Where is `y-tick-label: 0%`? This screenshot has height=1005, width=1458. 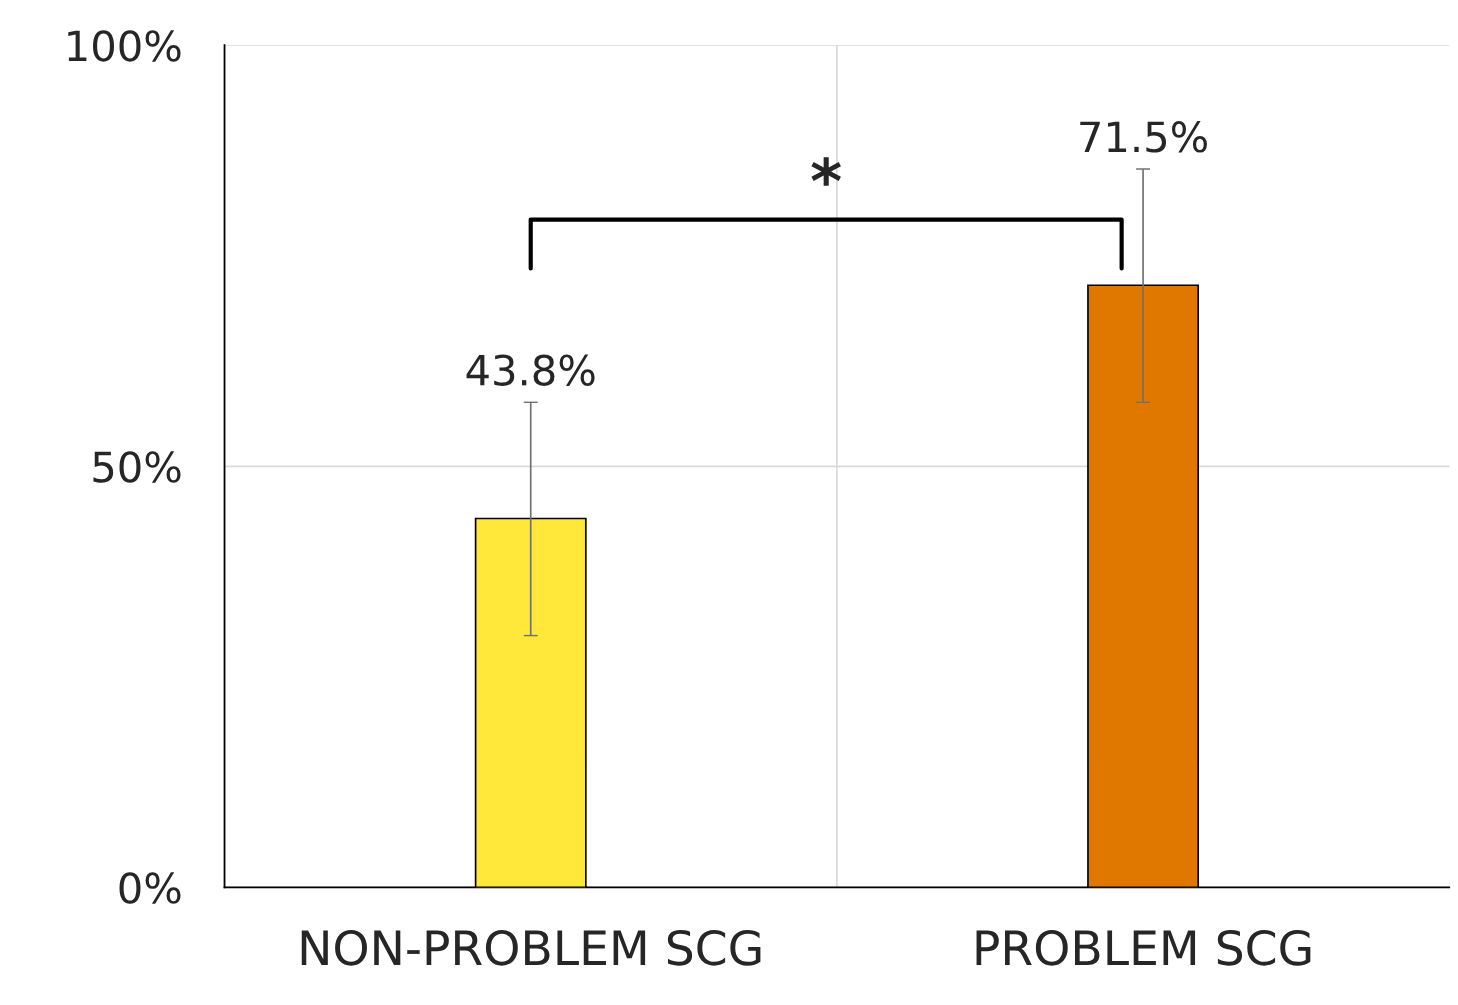 y-tick-label: 0% is located at coordinates (150, 888).